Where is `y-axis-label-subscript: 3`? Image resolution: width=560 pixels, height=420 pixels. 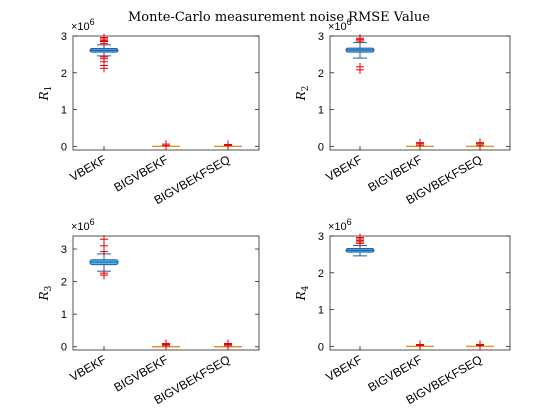 y-axis-label-subscript: 3 is located at coordinates (49, 288).